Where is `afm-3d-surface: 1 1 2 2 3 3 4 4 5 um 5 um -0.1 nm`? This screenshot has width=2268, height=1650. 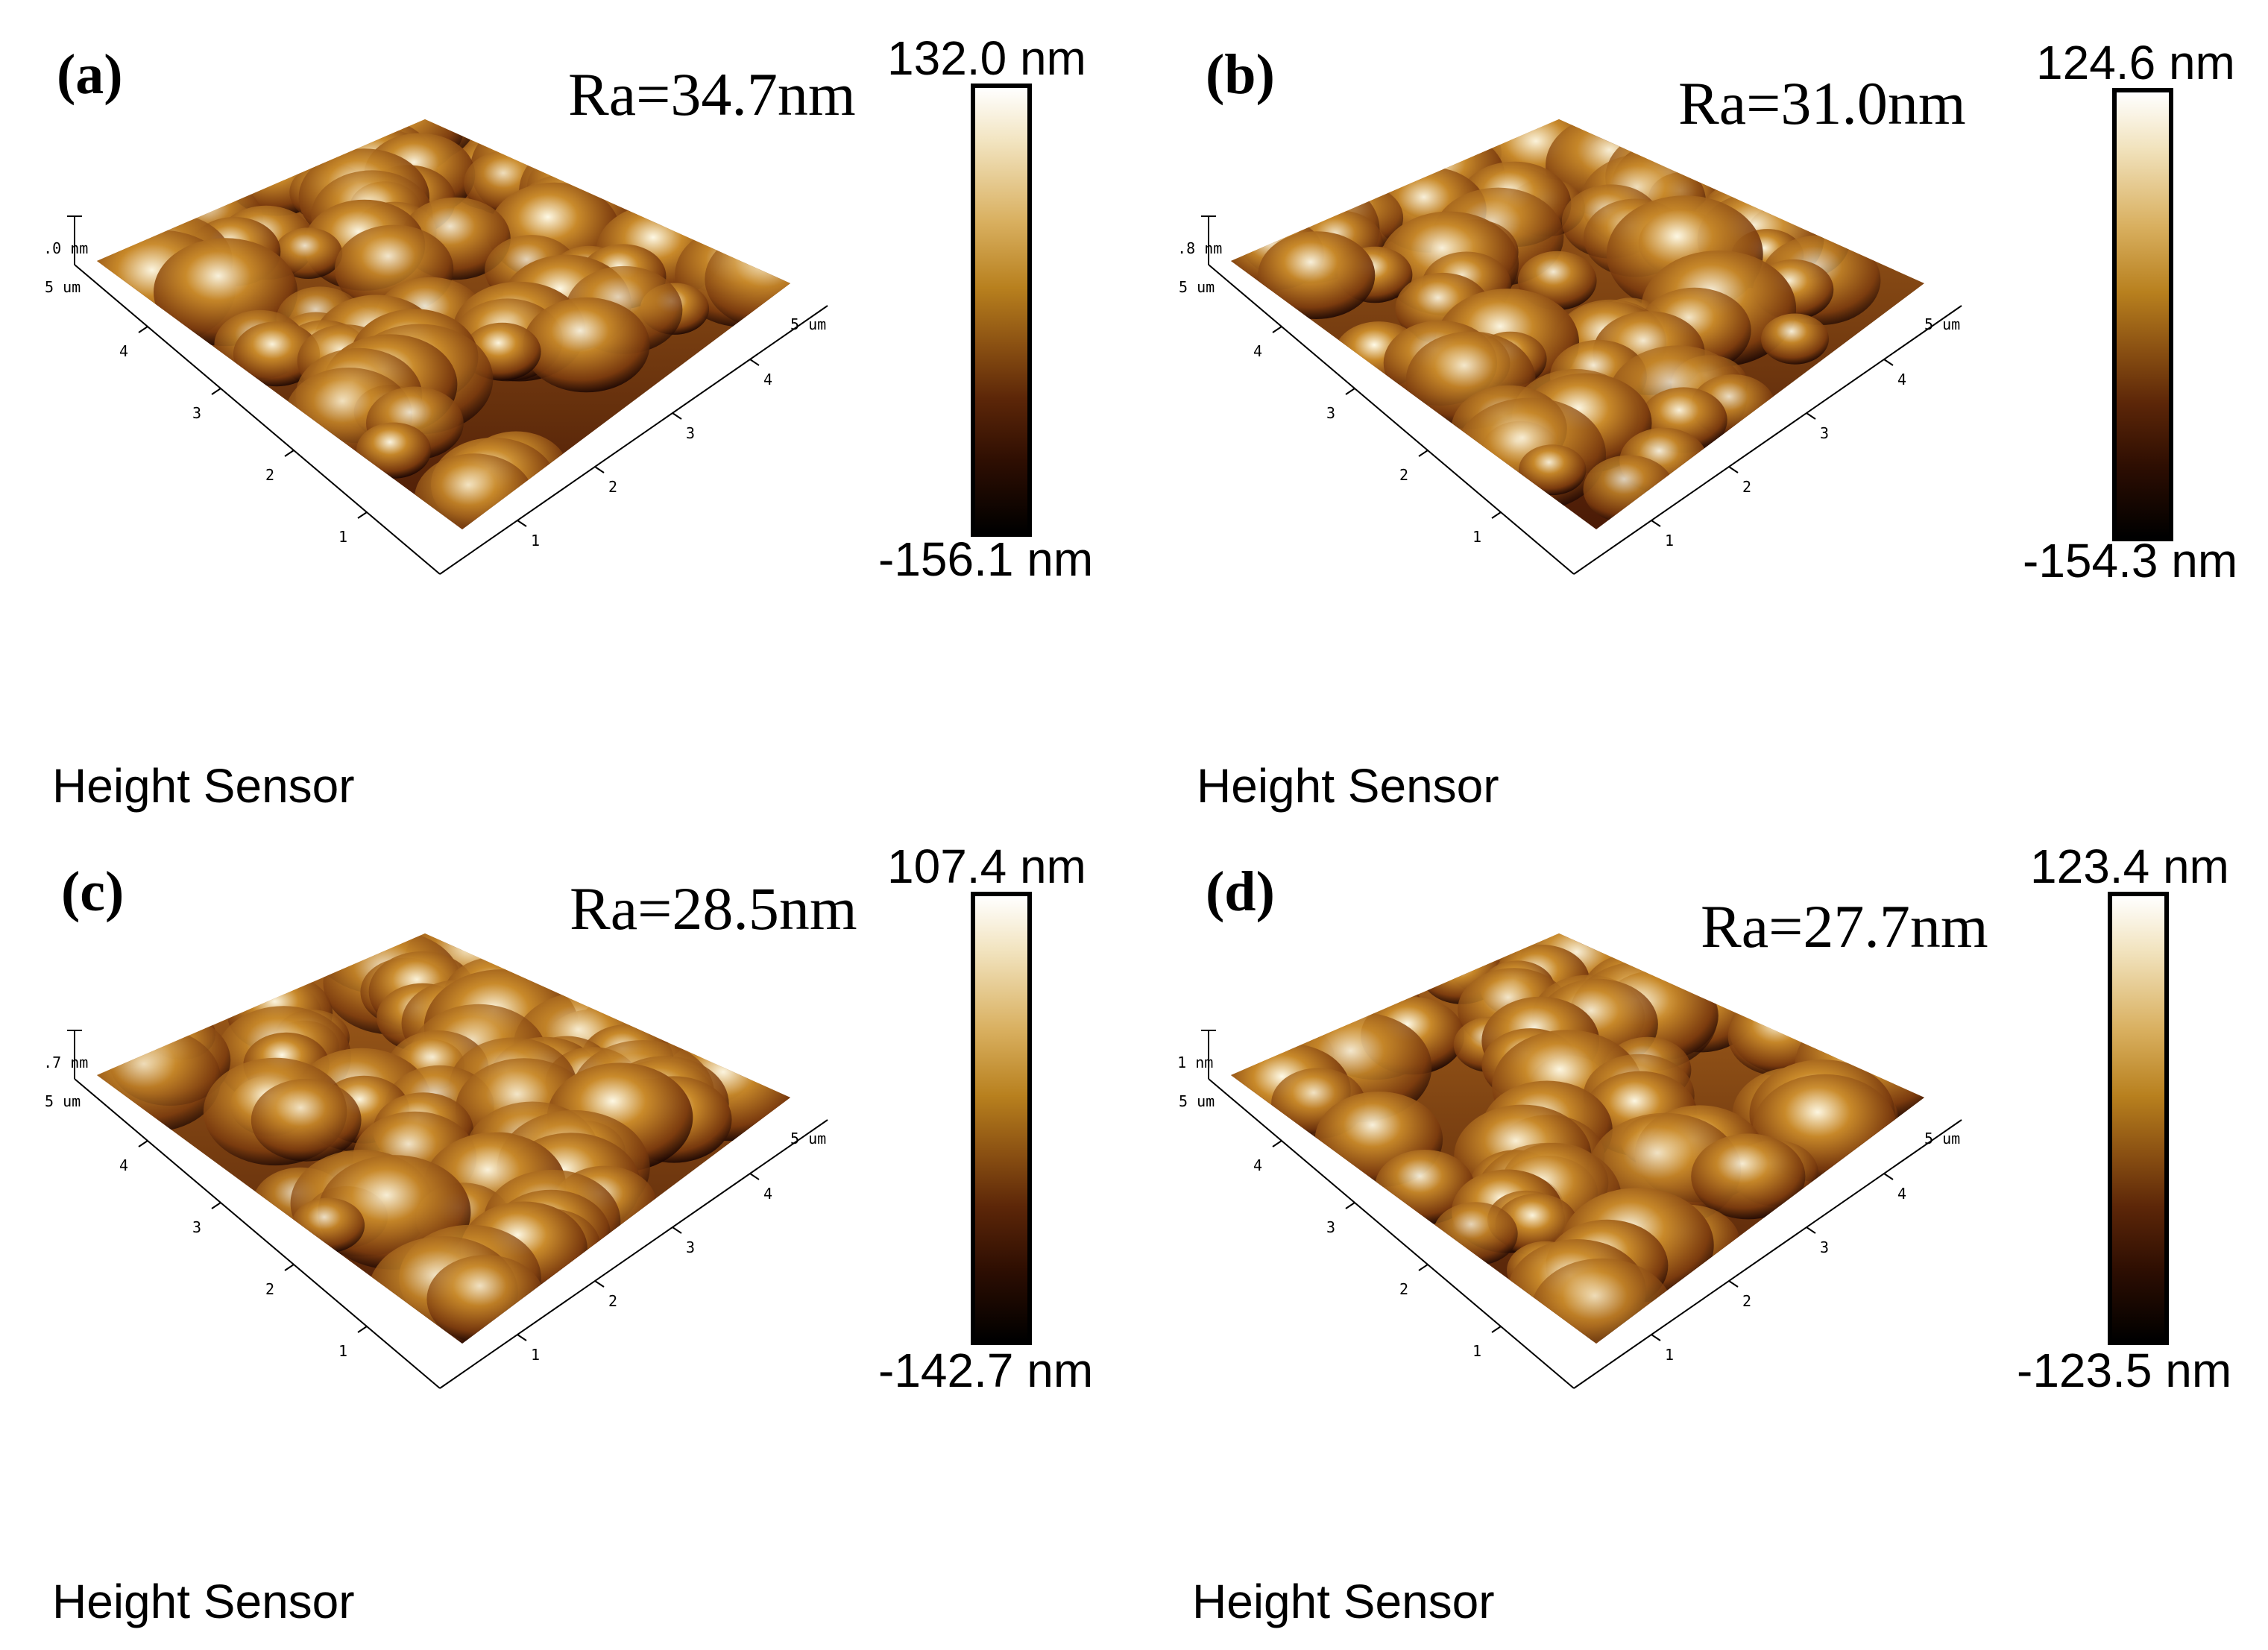
afm-3d-surface: 1 1 2 2 3 3 4 4 5 um 5 um -0.1 nm is located at coordinates (1571, 1161).